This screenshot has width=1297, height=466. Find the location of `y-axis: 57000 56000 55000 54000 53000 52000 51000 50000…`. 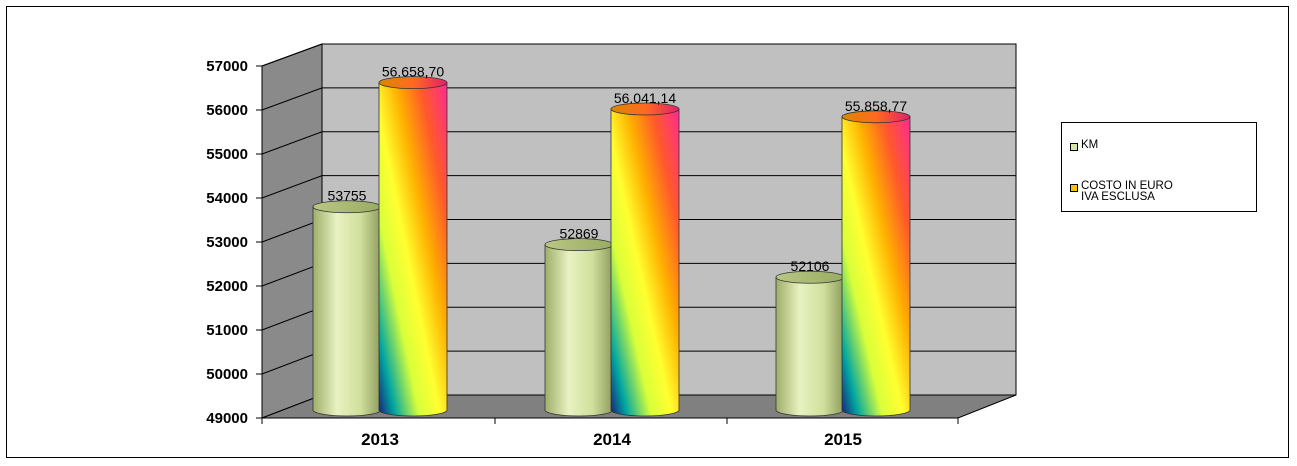

y-axis: 57000 56000 55000 54000 53000 52000 51000 50000… is located at coordinates (234, 242).